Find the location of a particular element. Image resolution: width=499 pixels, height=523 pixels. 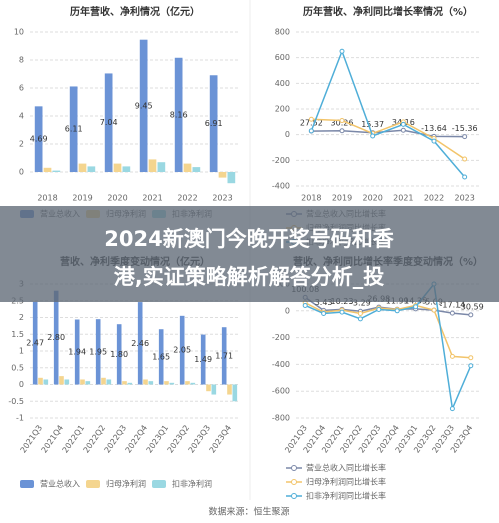

legend-label: 营业总收入同比增长率 is located at coordinates (346, 468).